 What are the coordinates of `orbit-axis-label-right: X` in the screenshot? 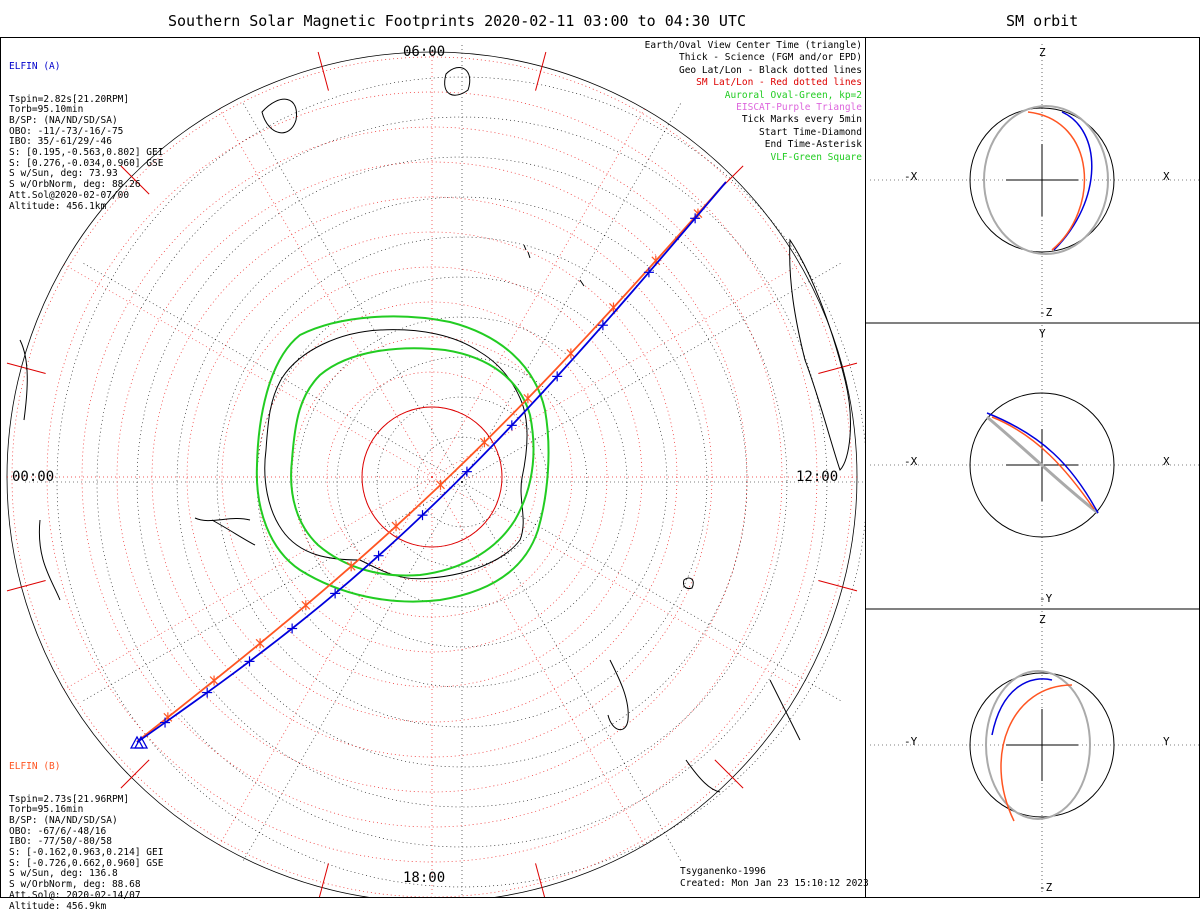 It's located at (1166, 461).